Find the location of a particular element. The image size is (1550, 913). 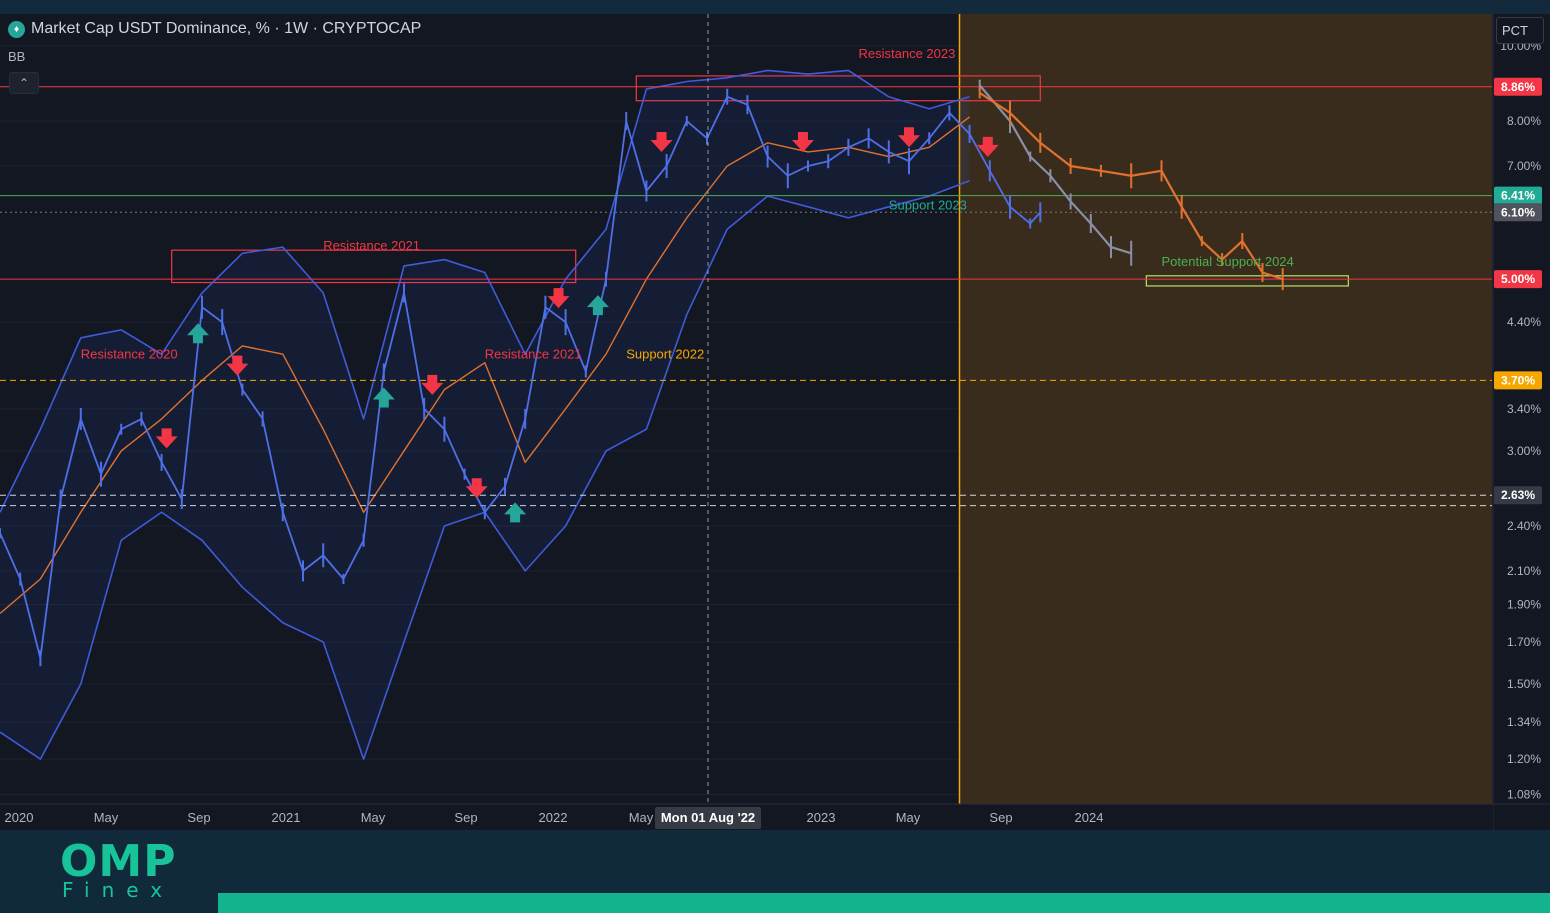

price-axis-tick: 2.40% is located at coordinates (1524, 526).